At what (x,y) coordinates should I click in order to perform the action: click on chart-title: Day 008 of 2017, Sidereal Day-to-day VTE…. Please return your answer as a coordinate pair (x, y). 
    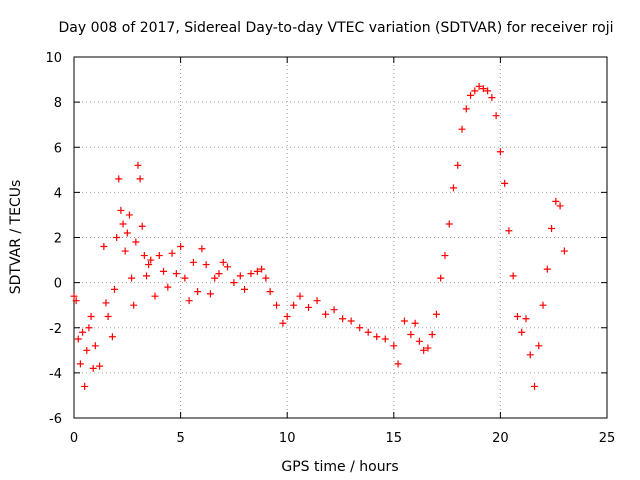
    Looking at the image, I should click on (335, 28).